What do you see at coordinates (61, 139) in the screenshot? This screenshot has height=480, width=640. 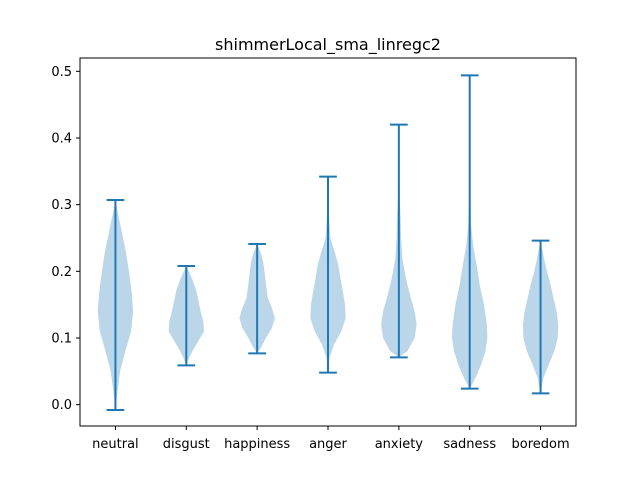 I see `y-tick-label: 0.4` at bounding box center [61, 139].